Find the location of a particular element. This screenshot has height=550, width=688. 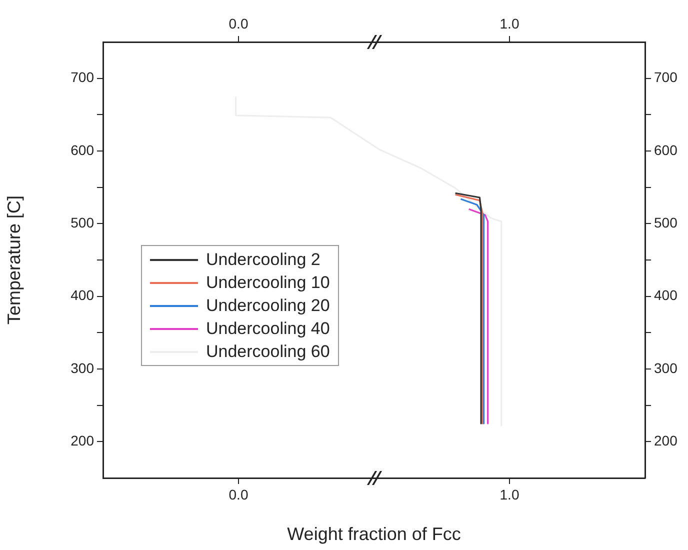

y2-tick-label: 600 is located at coordinates (666, 150).